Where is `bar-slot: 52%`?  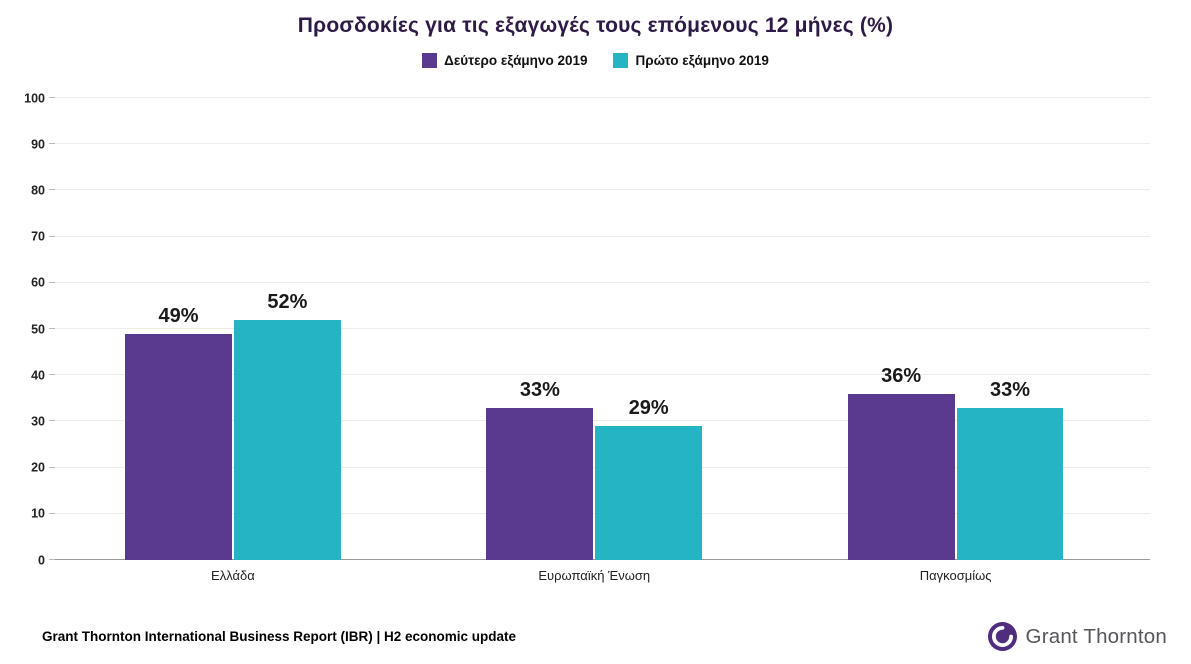 bar-slot: 52% is located at coordinates (287, 329).